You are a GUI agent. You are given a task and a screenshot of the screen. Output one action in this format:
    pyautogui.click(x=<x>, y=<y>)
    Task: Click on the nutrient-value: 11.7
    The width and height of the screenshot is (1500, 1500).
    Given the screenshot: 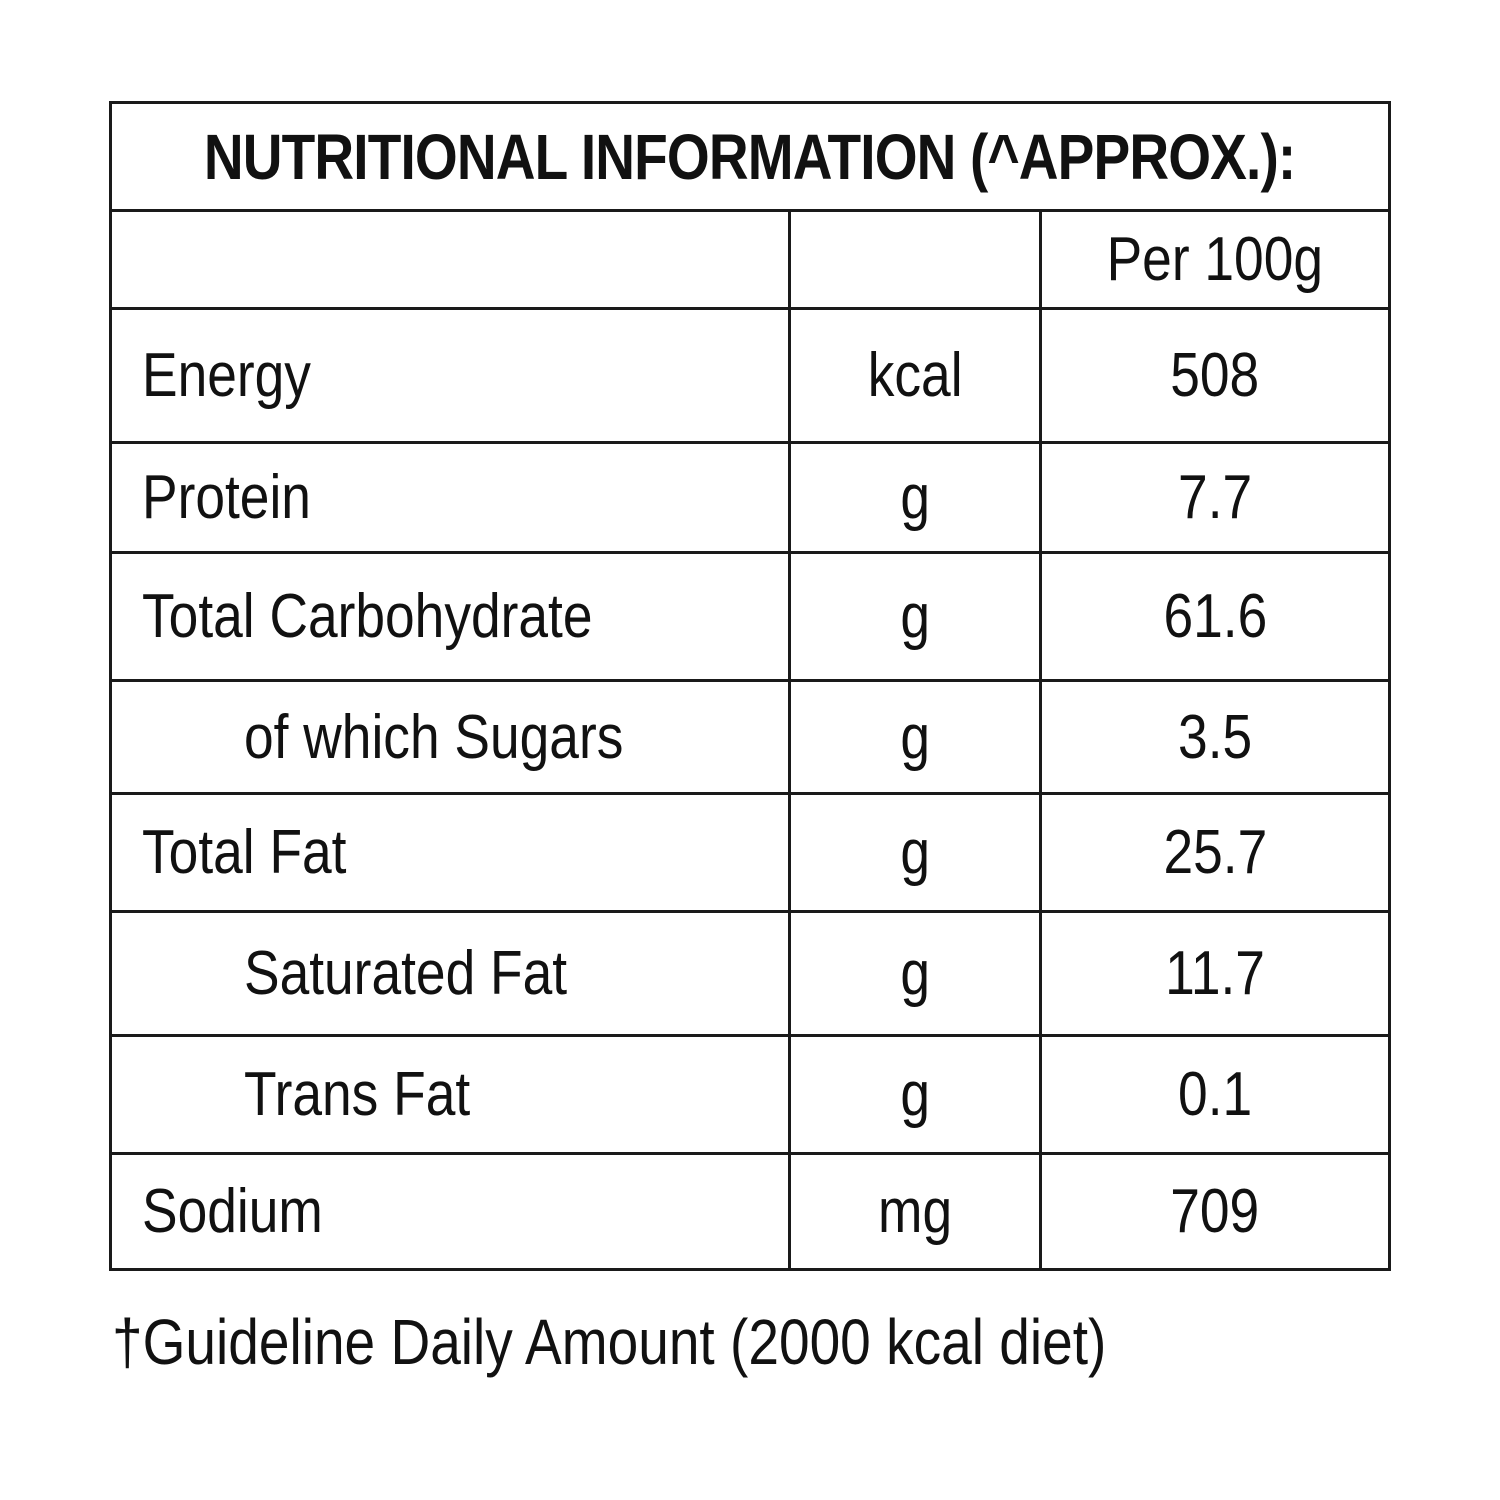 What is the action you would take?
    pyautogui.click(x=1215, y=973)
    